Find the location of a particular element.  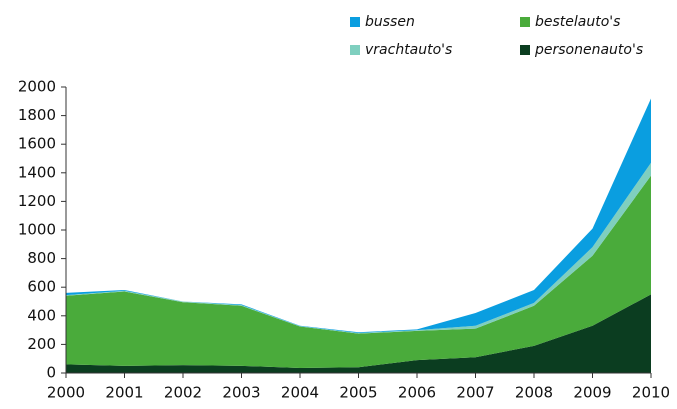

y-tick-label: 800 is located at coordinates (41, 258).